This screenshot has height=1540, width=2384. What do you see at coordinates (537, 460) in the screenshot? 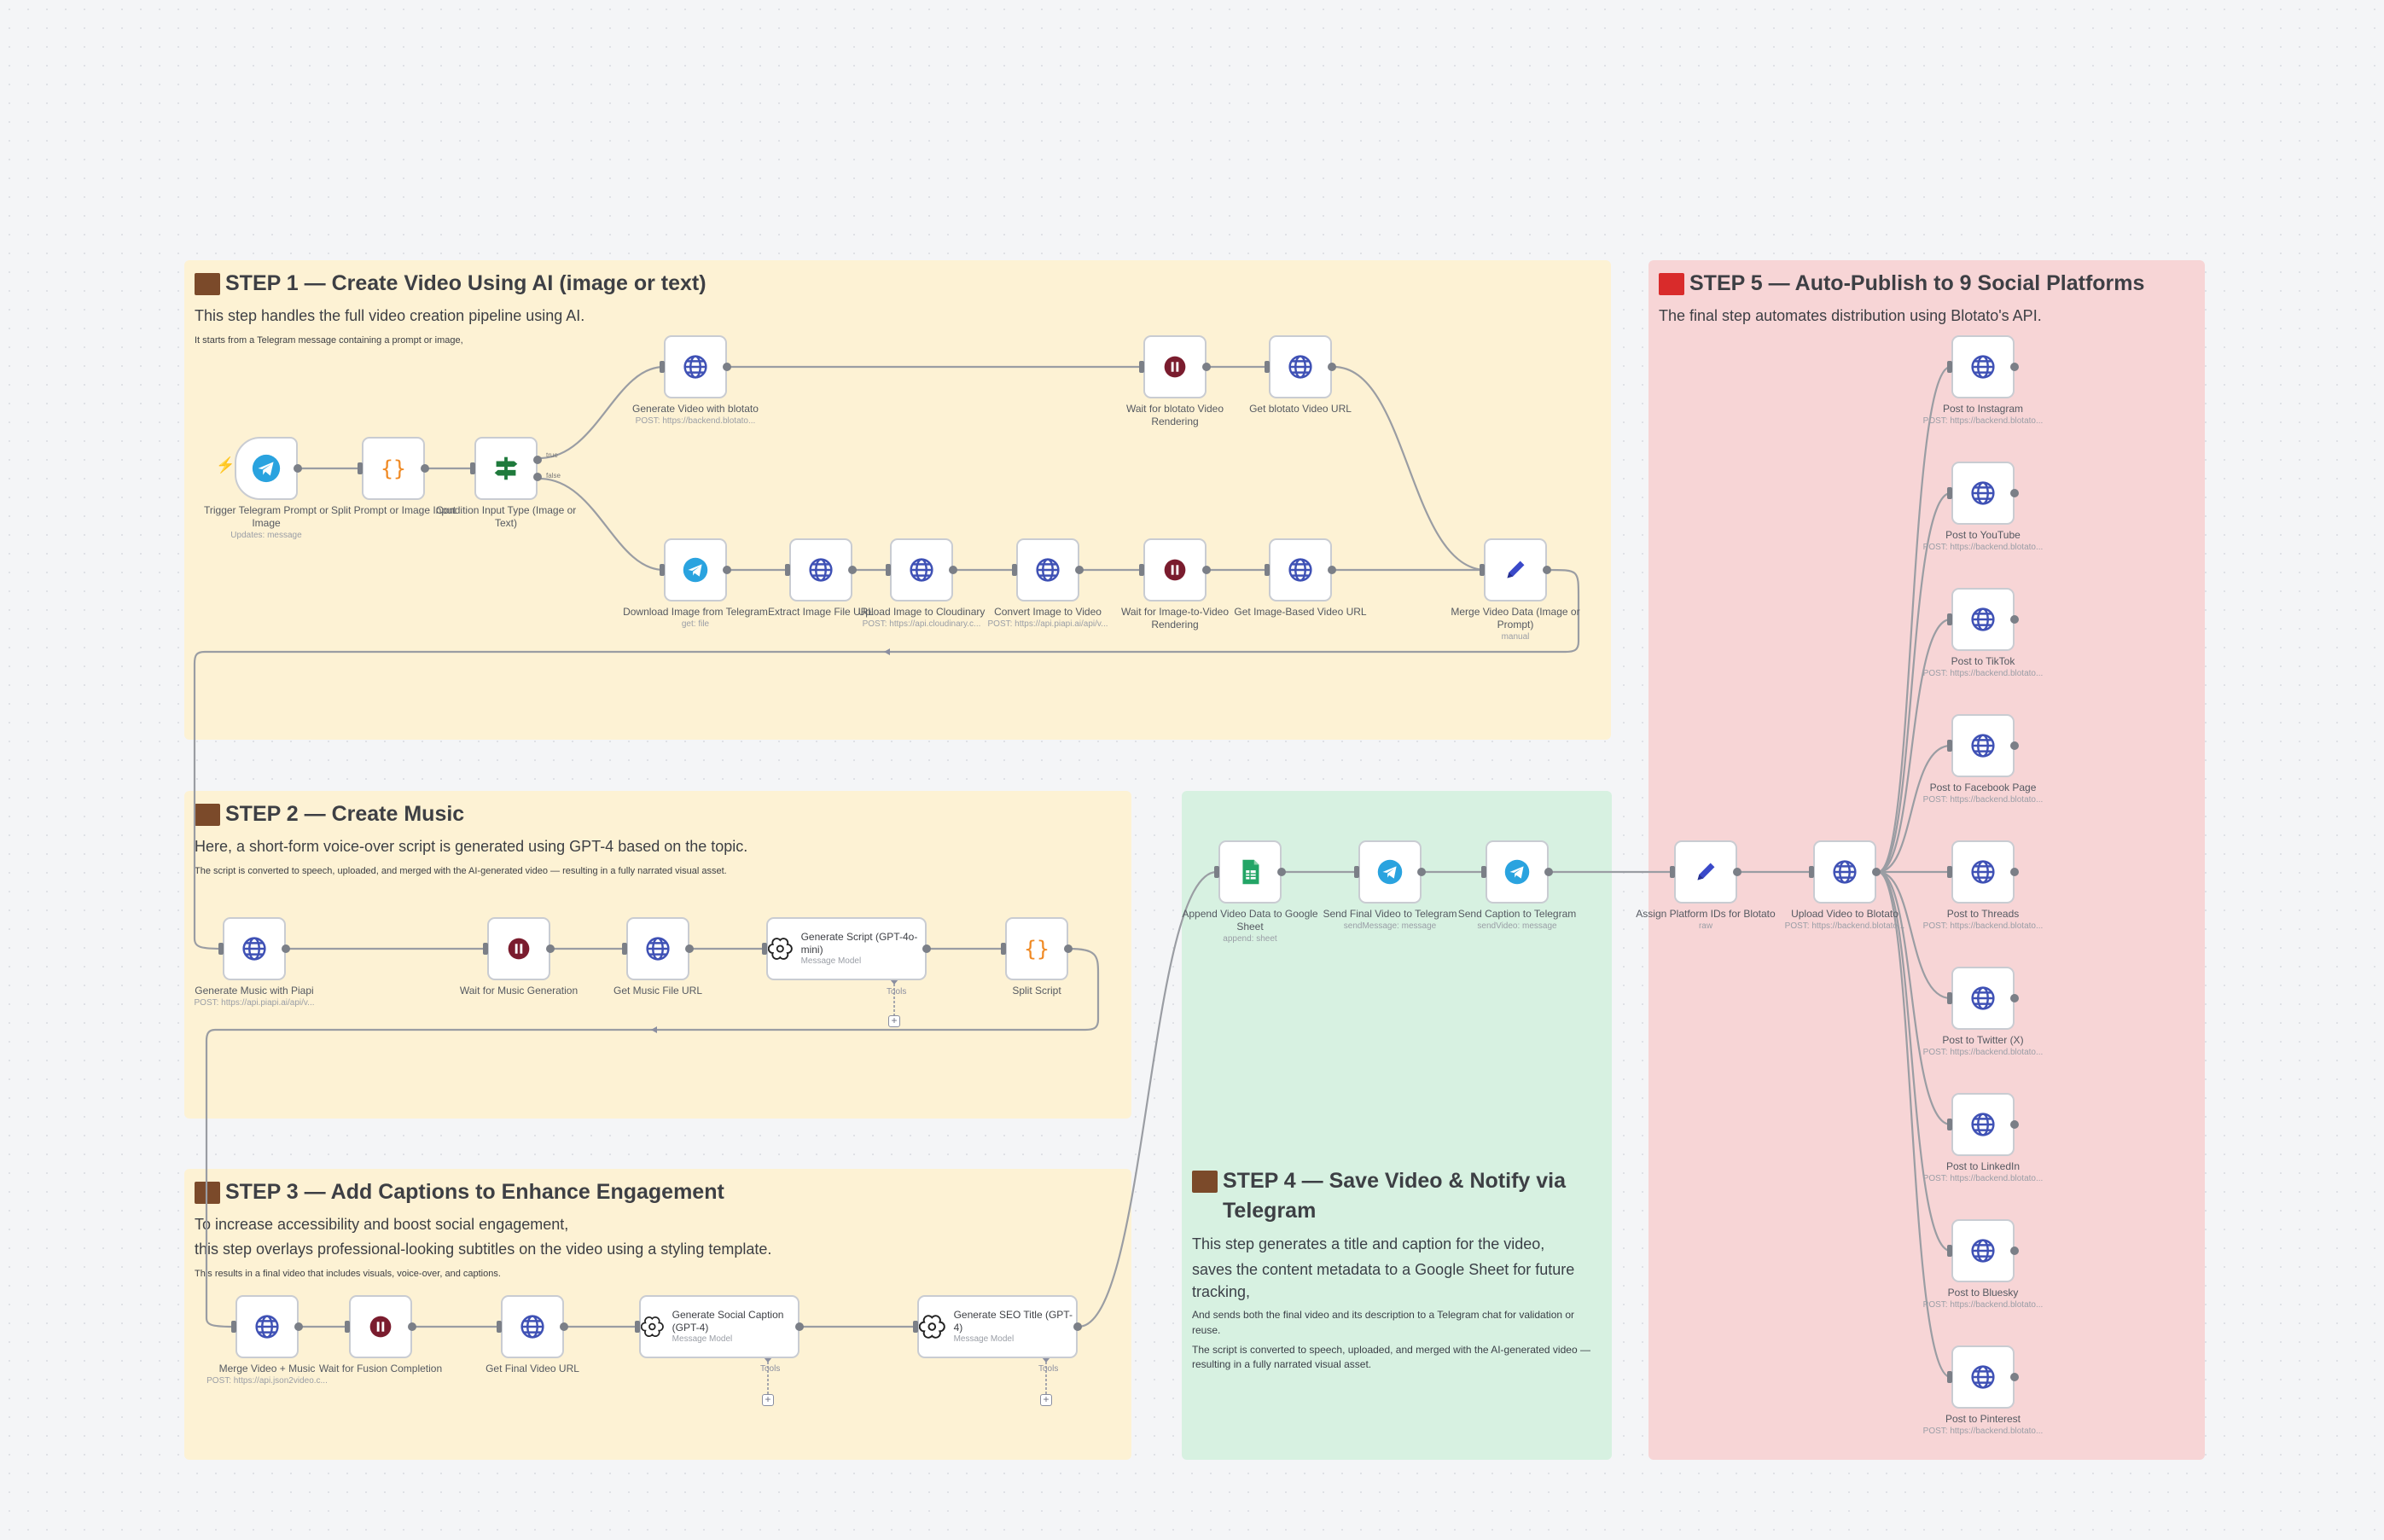
I see `output-true-port` at bounding box center [537, 460].